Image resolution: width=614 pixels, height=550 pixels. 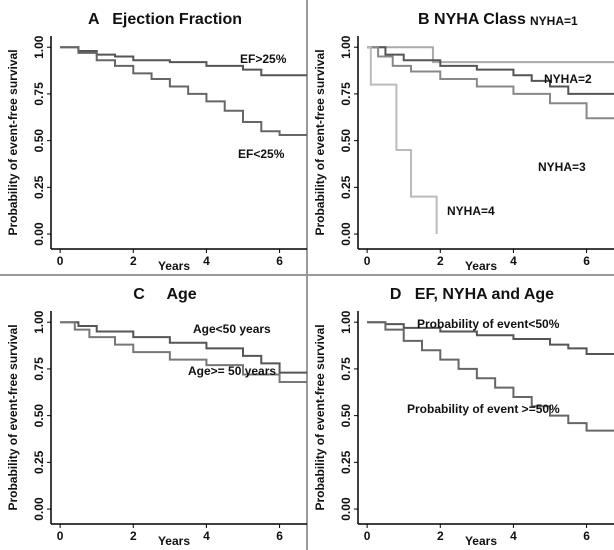 I want to click on panel-title: A Ejection Fraction, so click(x=165, y=19).